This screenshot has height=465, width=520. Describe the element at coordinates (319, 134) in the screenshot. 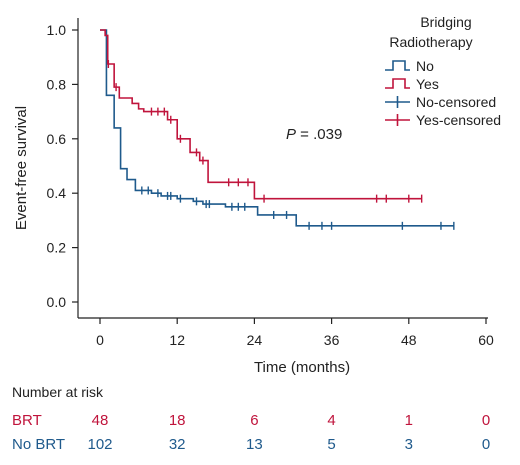

I see `p-value: = .039` at that location.